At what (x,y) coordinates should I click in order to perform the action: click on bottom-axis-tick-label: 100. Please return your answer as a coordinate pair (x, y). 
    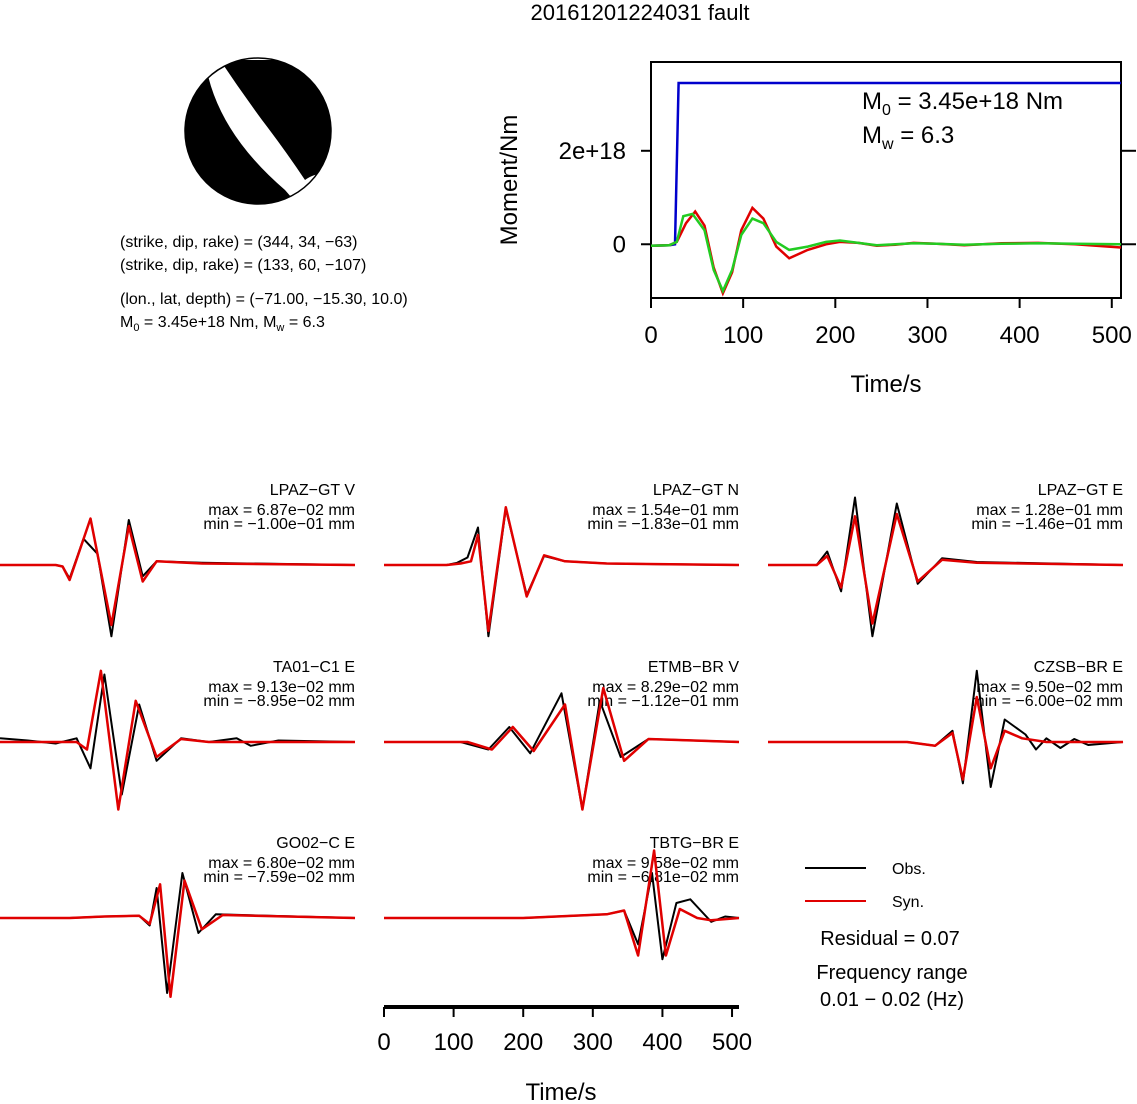
    Looking at the image, I should click on (454, 1042).